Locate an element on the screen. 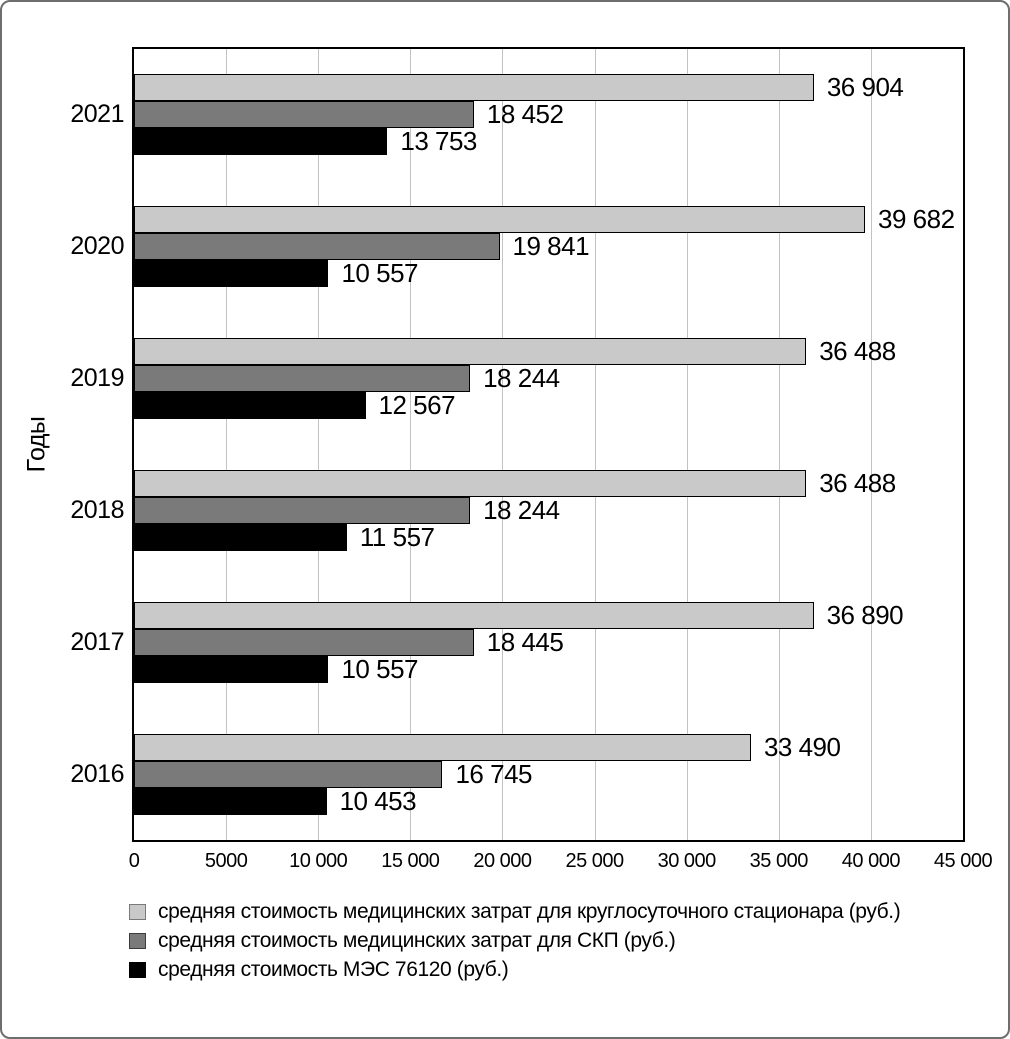 The image size is (1010, 1039). bar-value-label: 13 753 is located at coordinates (438, 141).